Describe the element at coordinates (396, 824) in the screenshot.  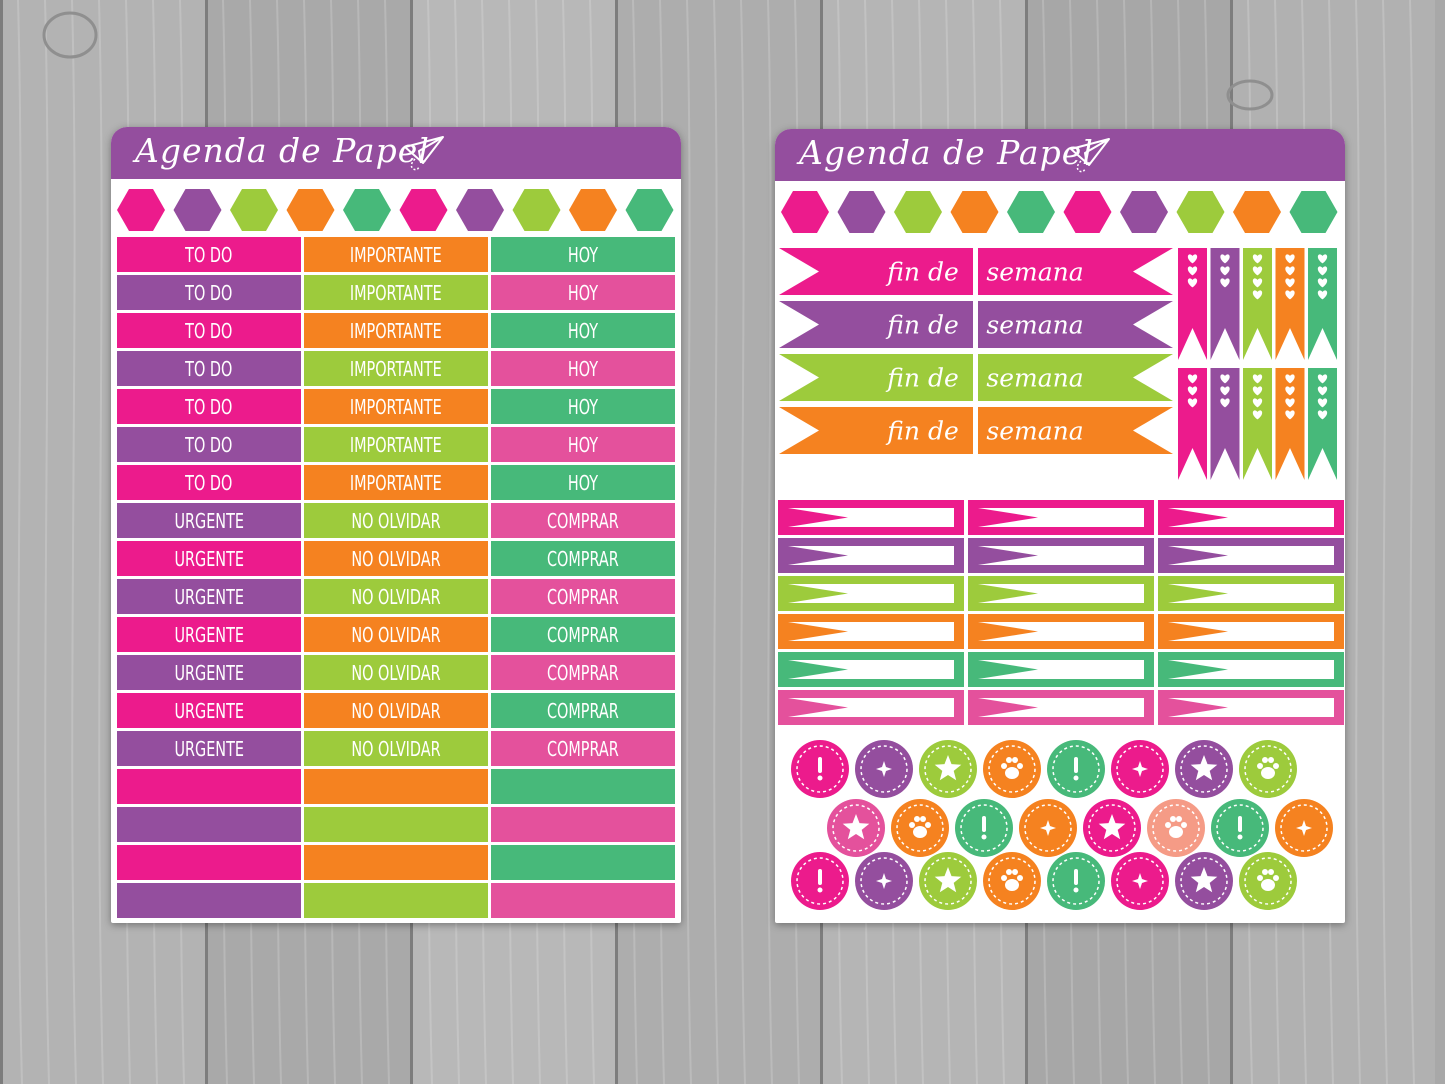
I see `label-sticker` at that location.